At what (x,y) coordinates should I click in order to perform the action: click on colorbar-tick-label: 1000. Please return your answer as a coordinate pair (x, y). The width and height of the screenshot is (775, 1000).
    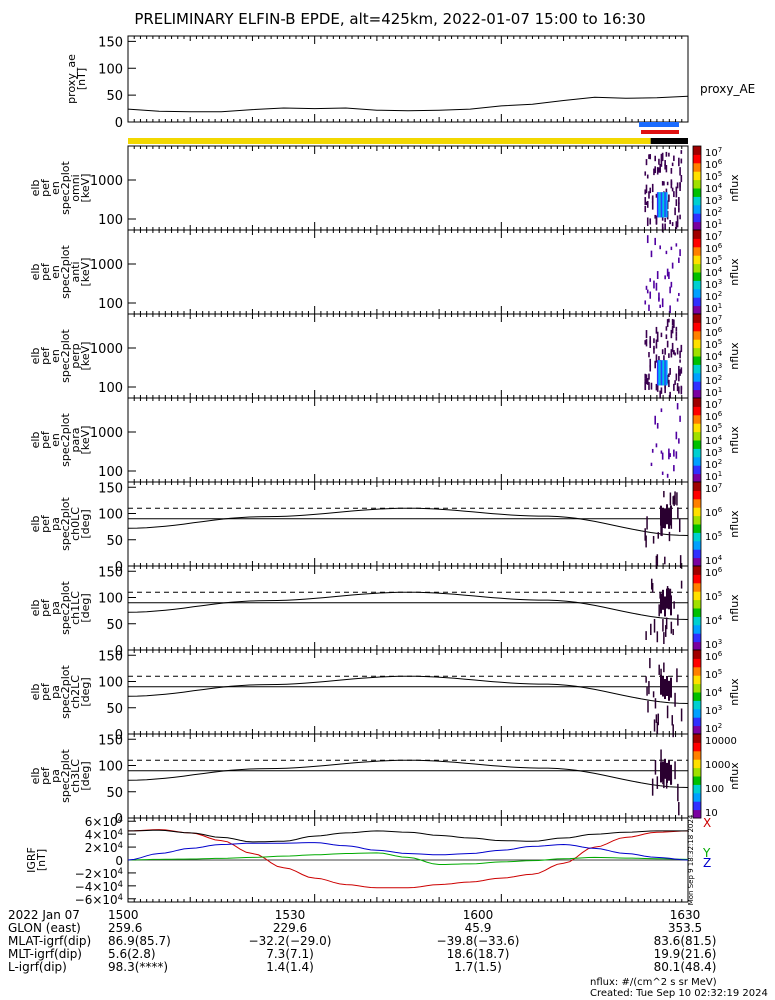
    Looking at the image, I should click on (717, 765).